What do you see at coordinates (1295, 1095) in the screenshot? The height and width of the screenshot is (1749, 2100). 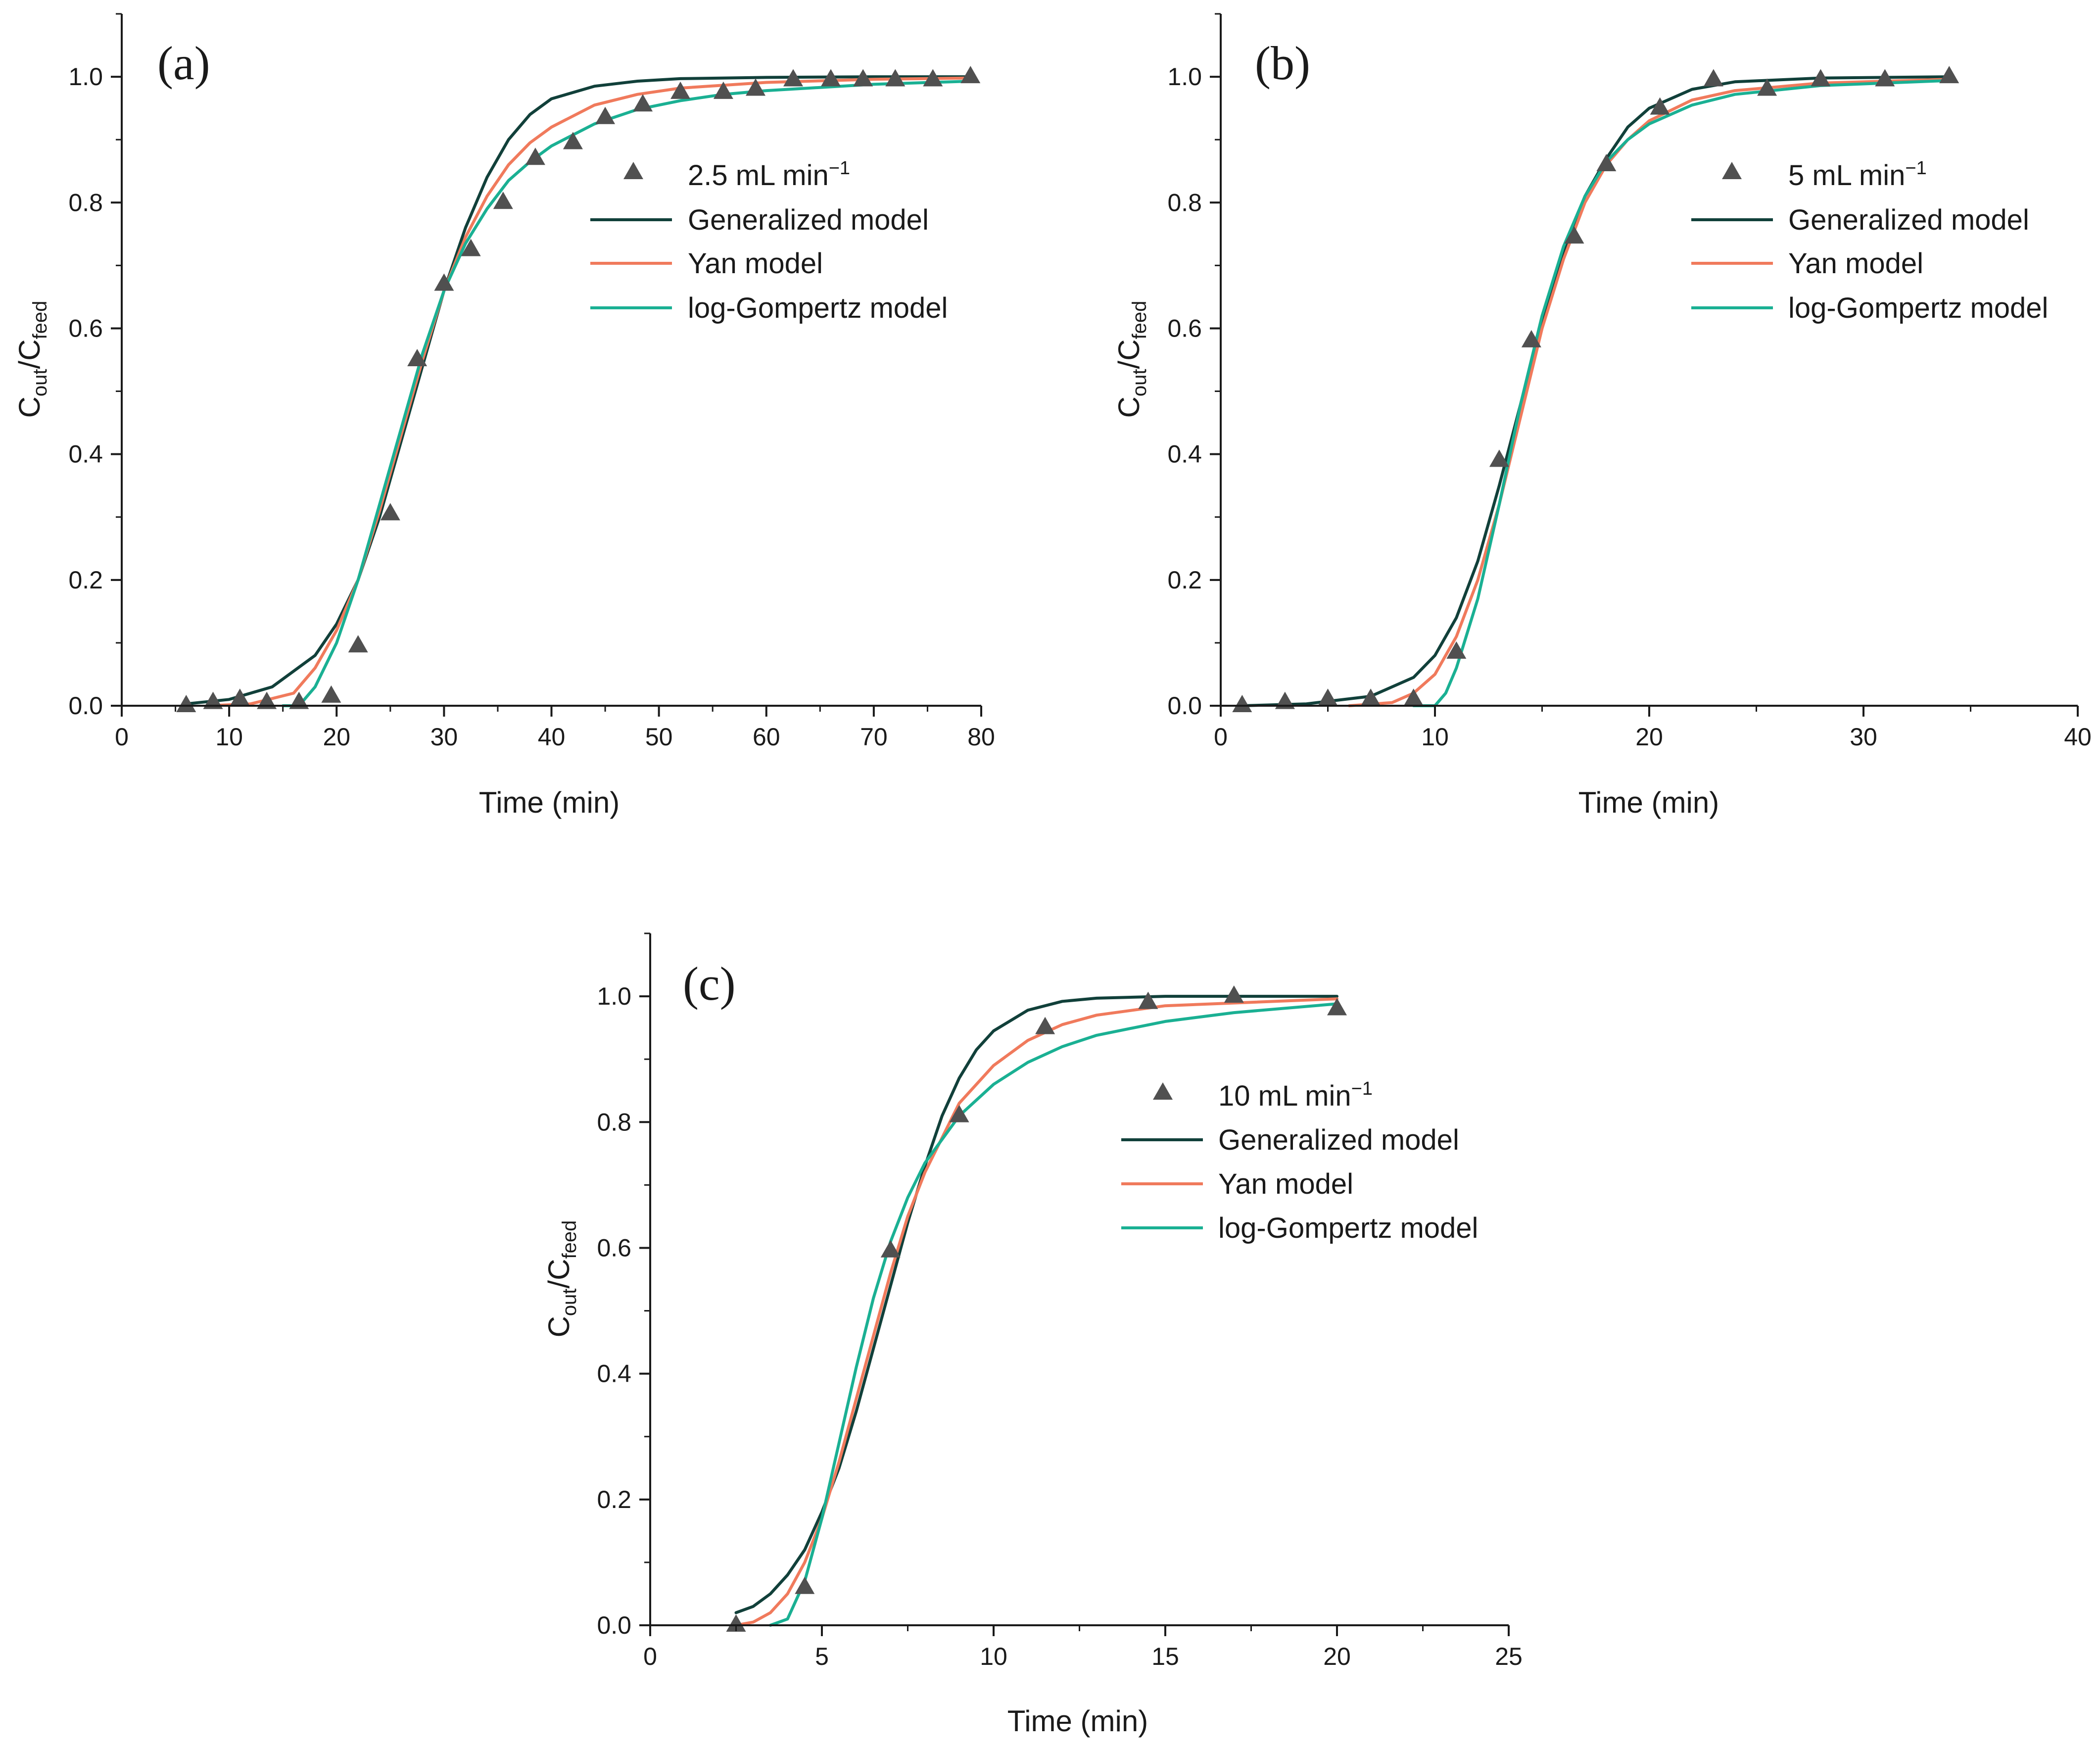 I see `legend-label-data: 10 mL min−1` at bounding box center [1295, 1095].